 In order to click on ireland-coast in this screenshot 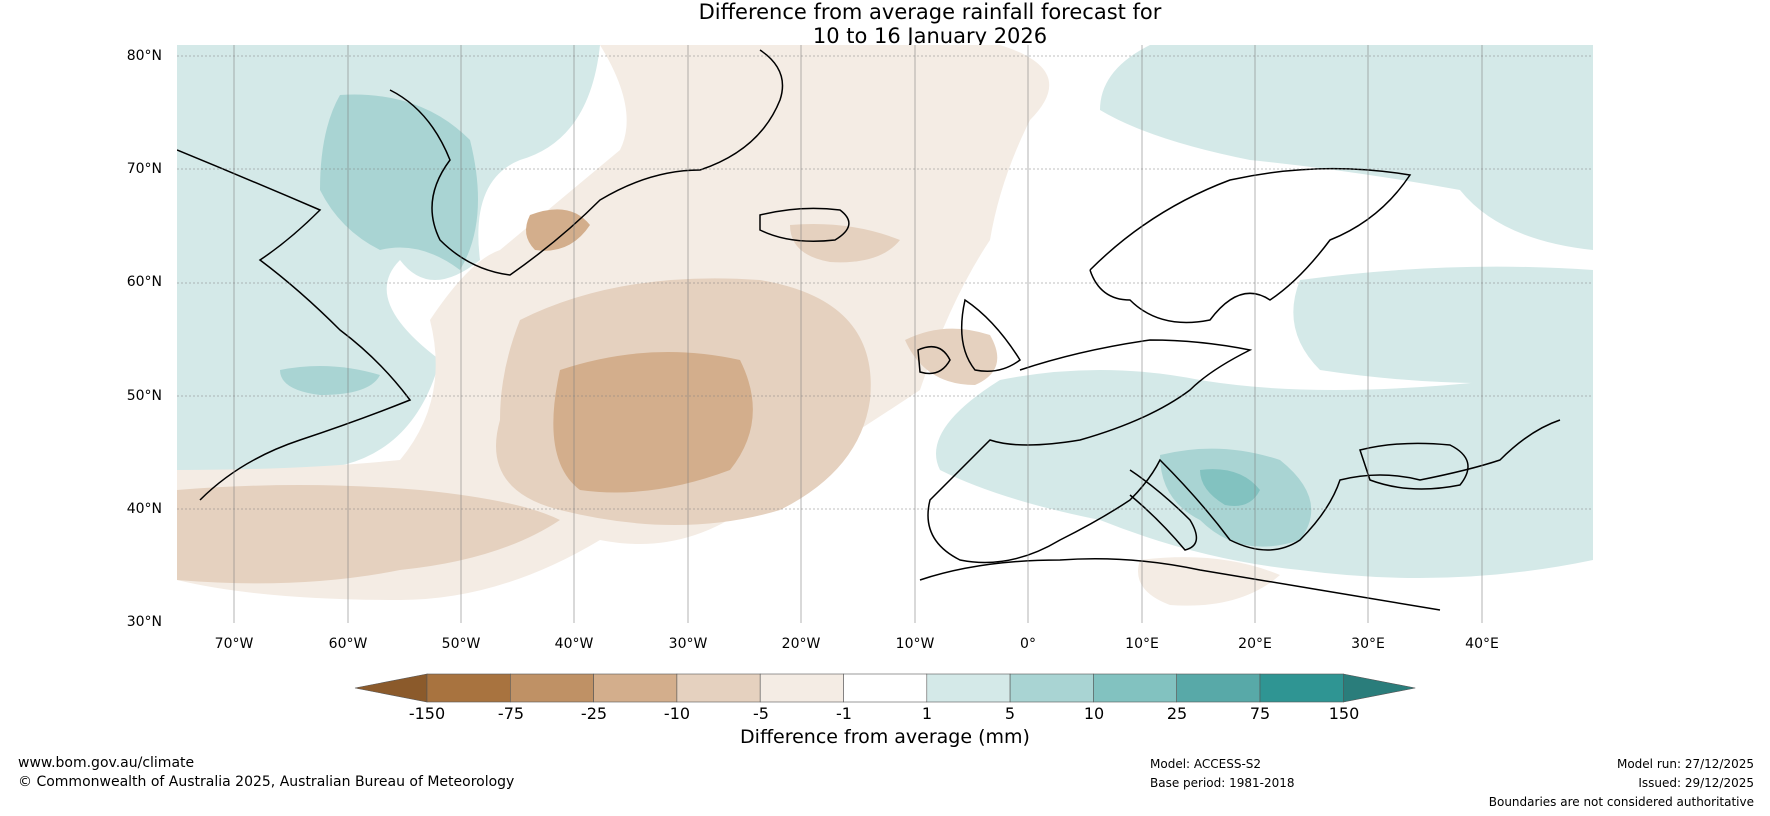, I will do `click(934, 360)`.